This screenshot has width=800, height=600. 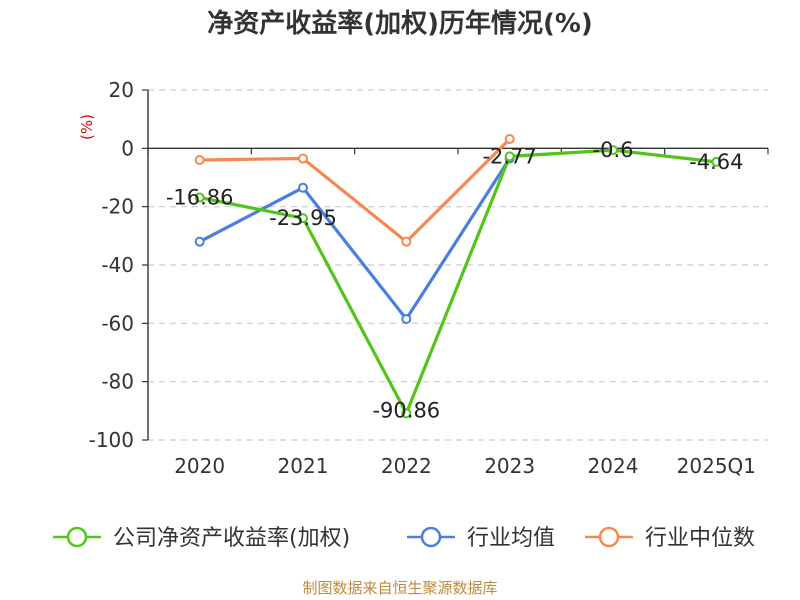 What do you see at coordinates (465, 466) in the screenshot?
I see `x-tick-labels: 2020 2021 2022 2023 2024 2025Q1` at bounding box center [465, 466].